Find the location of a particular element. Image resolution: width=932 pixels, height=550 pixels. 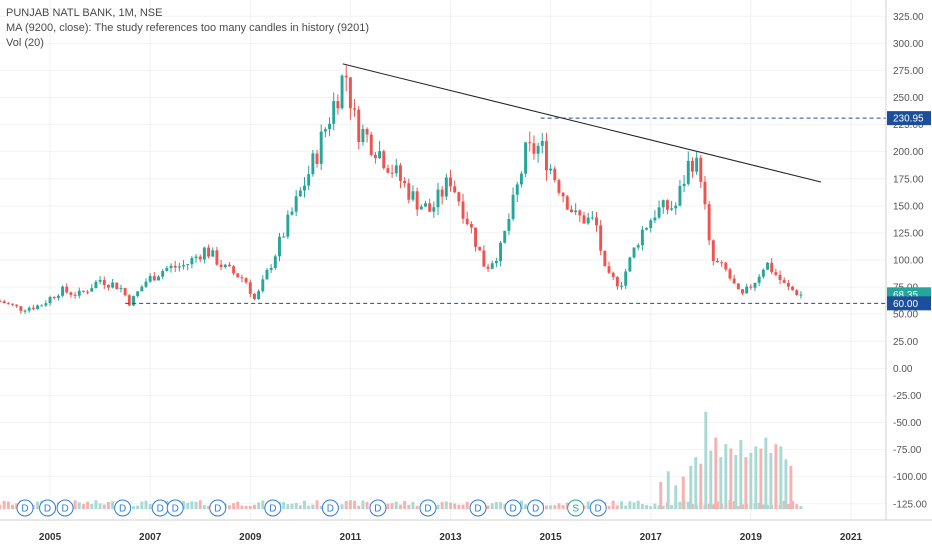

y-tick-label: 175.00 is located at coordinates (908, 179).